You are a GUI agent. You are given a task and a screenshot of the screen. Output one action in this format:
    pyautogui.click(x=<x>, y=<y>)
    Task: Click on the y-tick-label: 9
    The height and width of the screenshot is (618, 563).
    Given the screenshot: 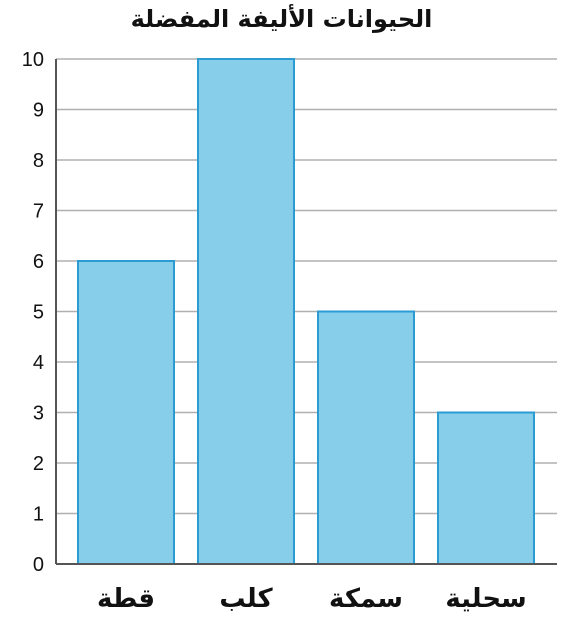 What is the action you would take?
    pyautogui.click(x=38, y=111)
    